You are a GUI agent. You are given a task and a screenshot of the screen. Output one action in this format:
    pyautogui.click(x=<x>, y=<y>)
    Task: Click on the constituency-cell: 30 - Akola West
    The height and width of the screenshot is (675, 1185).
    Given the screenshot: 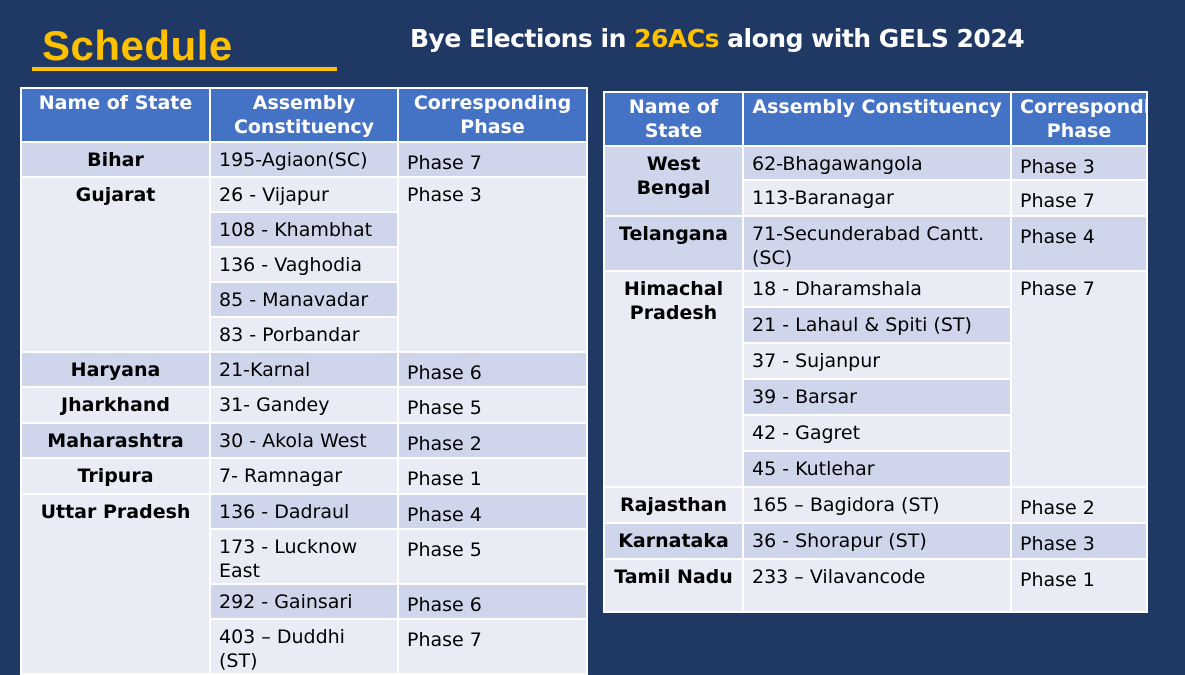 What is the action you would take?
    pyautogui.click(x=304, y=440)
    